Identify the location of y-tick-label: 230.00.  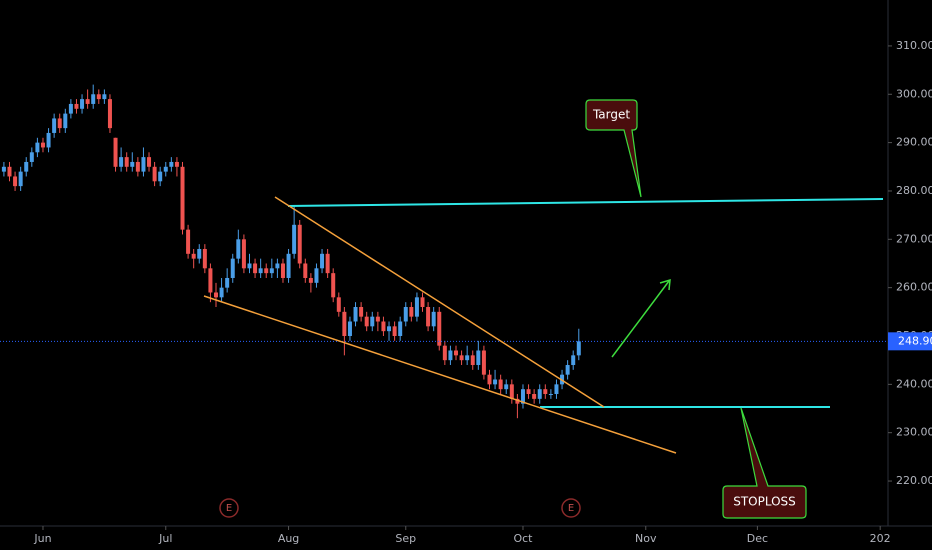
(914, 432).